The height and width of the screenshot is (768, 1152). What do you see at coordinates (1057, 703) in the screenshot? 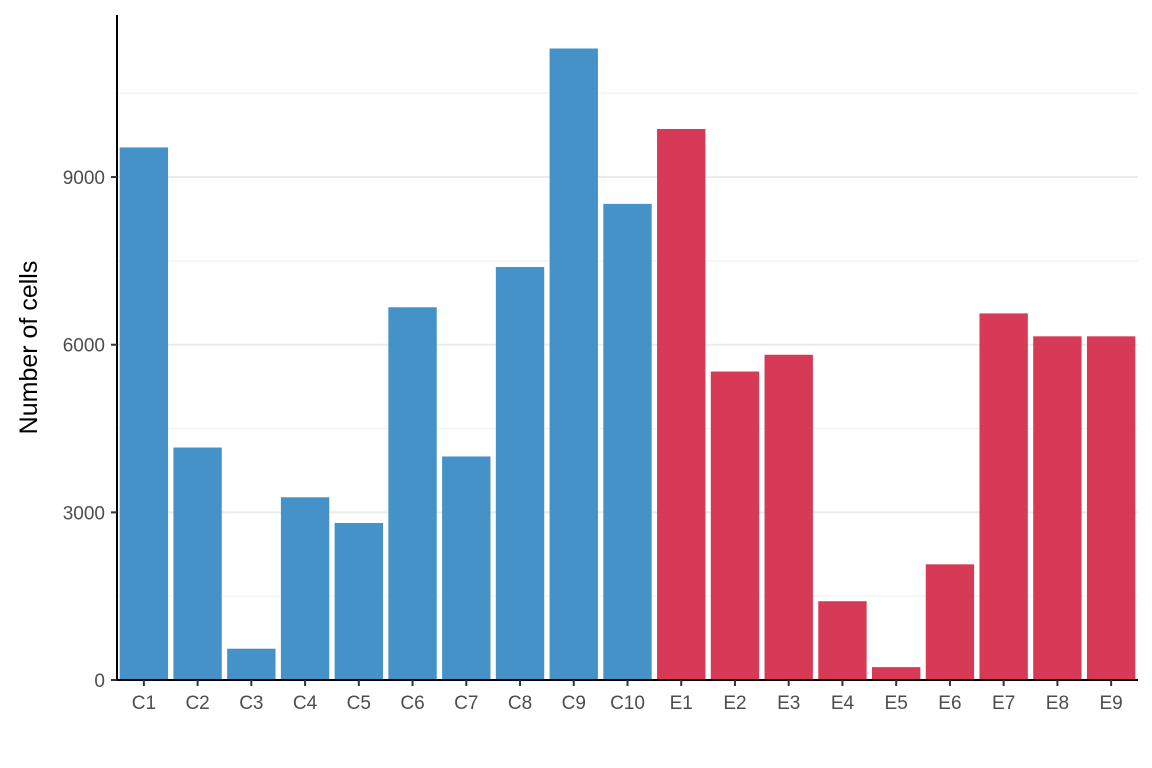
I see `x-tick-label: E8` at bounding box center [1057, 703].